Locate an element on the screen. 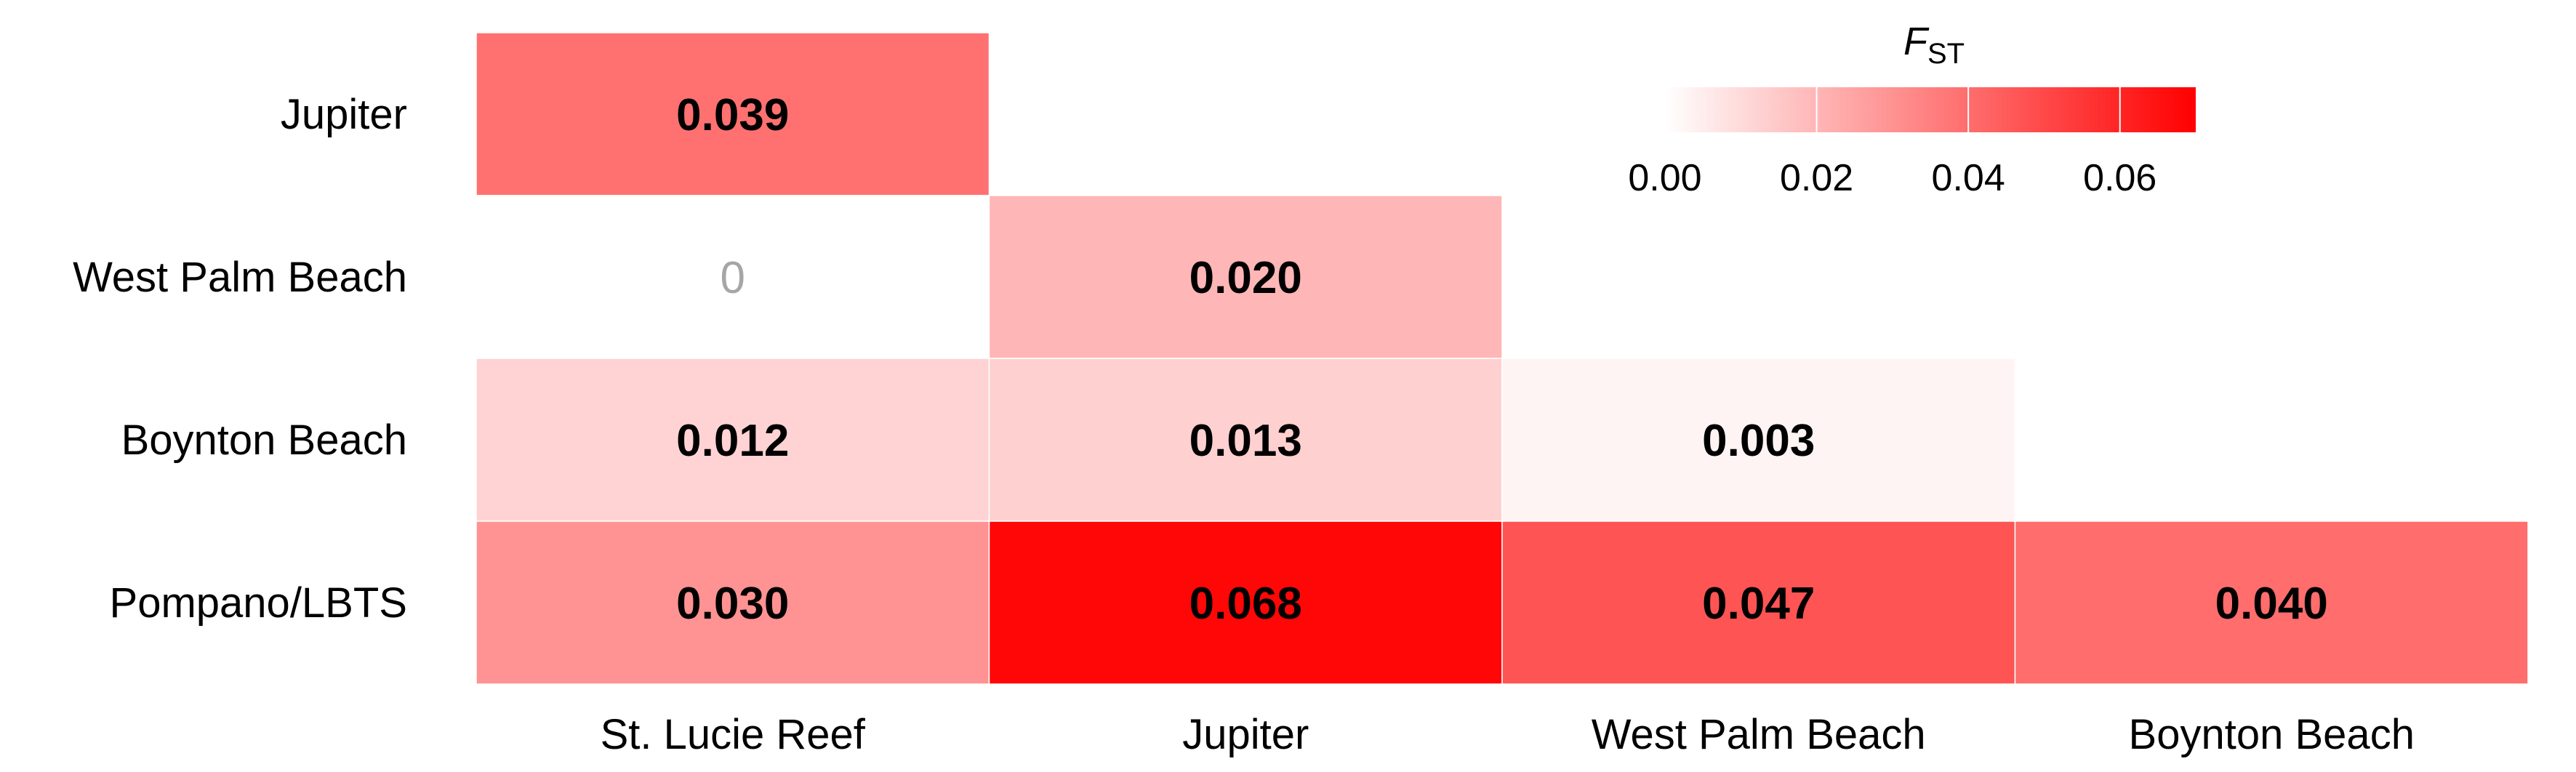 The image size is (2576, 772). cell-value-label: 0.013 is located at coordinates (1245, 441).